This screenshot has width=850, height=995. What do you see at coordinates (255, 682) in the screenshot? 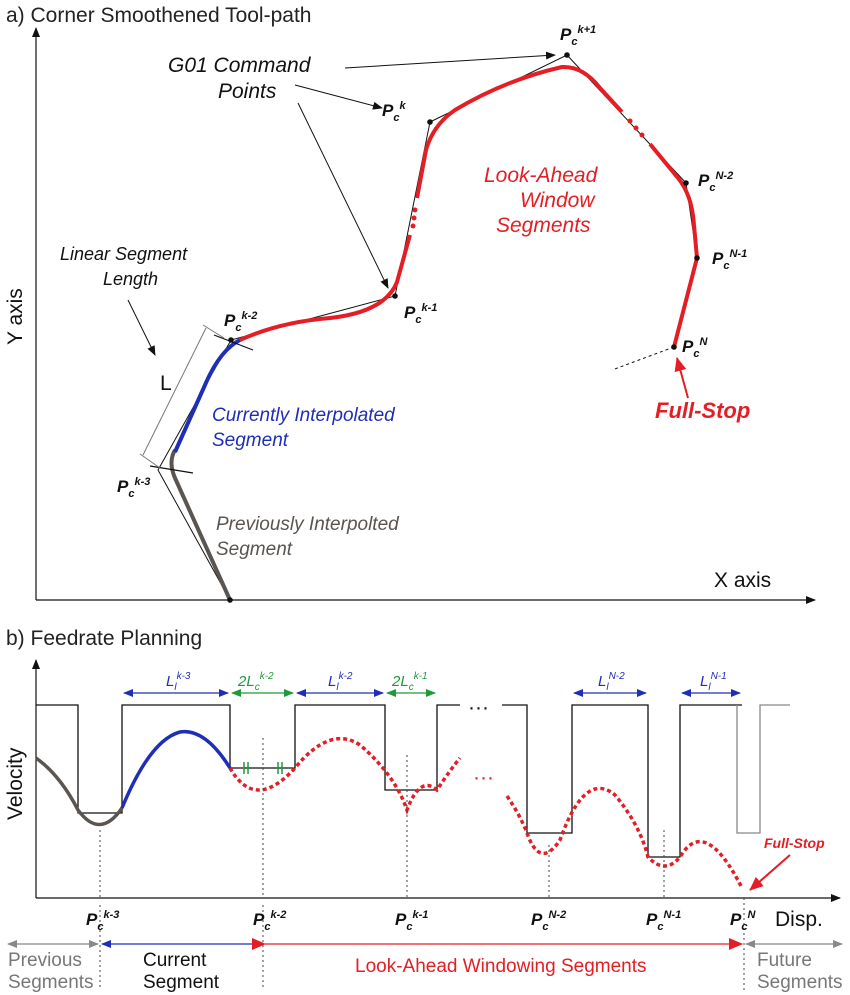
I see `seg-label-2lck2: 2Lck-2` at bounding box center [255, 682].